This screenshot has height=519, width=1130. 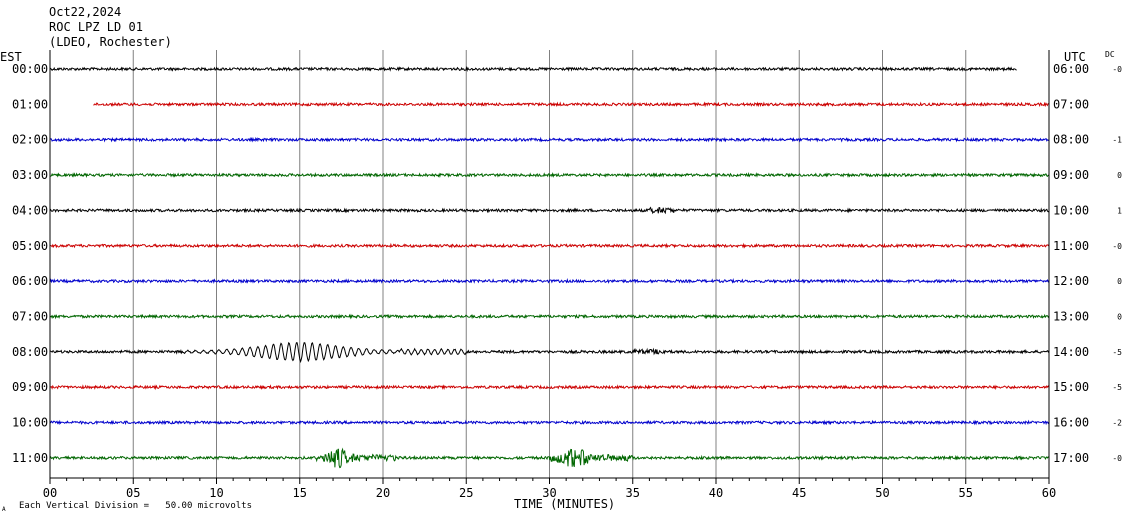 What do you see at coordinates (966, 493) in the screenshot?
I see `x-tick-label: 55` at bounding box center [966, 493].